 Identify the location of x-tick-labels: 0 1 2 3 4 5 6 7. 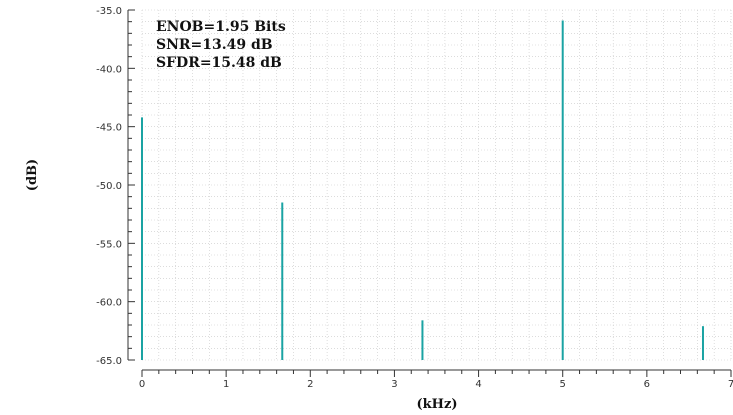
(436, 384).